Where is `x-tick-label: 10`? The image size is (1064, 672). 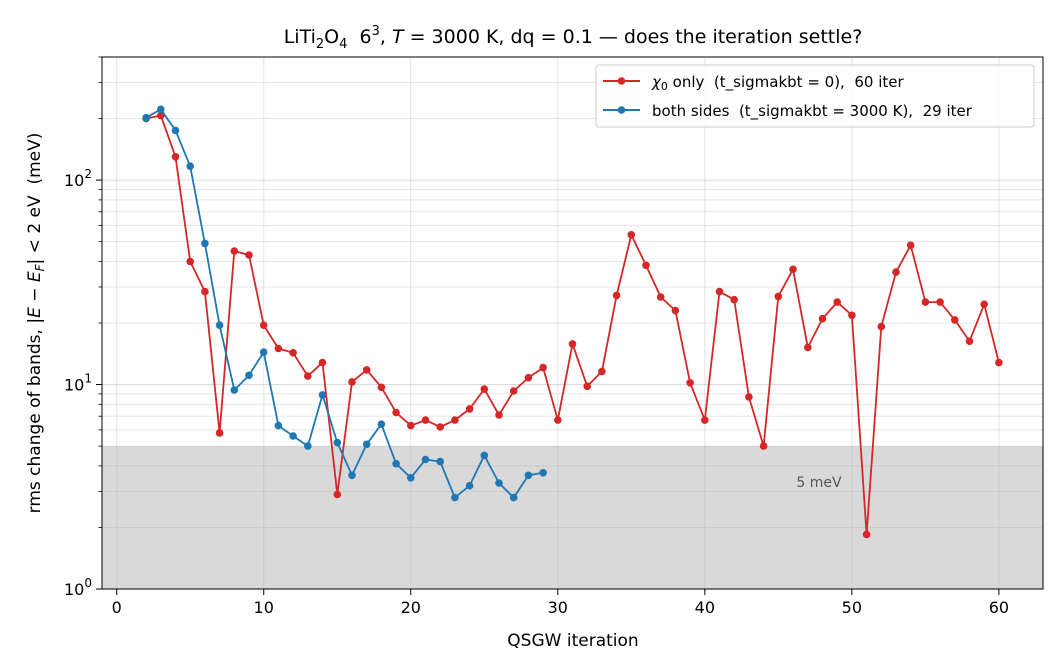 x-tick-label: 10 is located at coordinates (264, 607).